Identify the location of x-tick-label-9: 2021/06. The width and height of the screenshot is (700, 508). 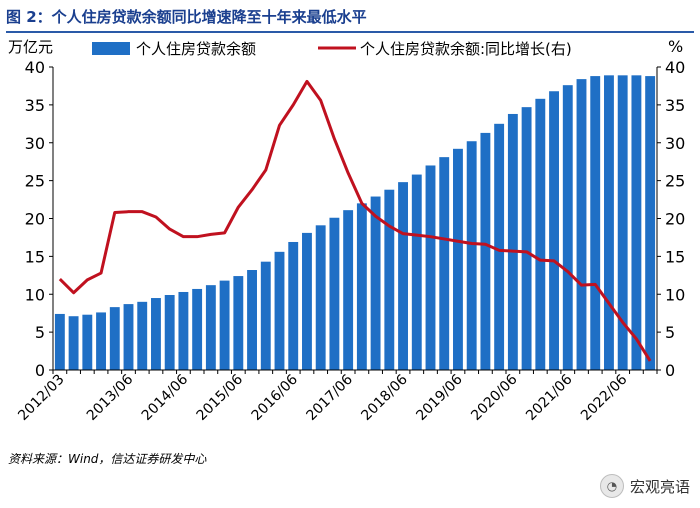
(549, 397).